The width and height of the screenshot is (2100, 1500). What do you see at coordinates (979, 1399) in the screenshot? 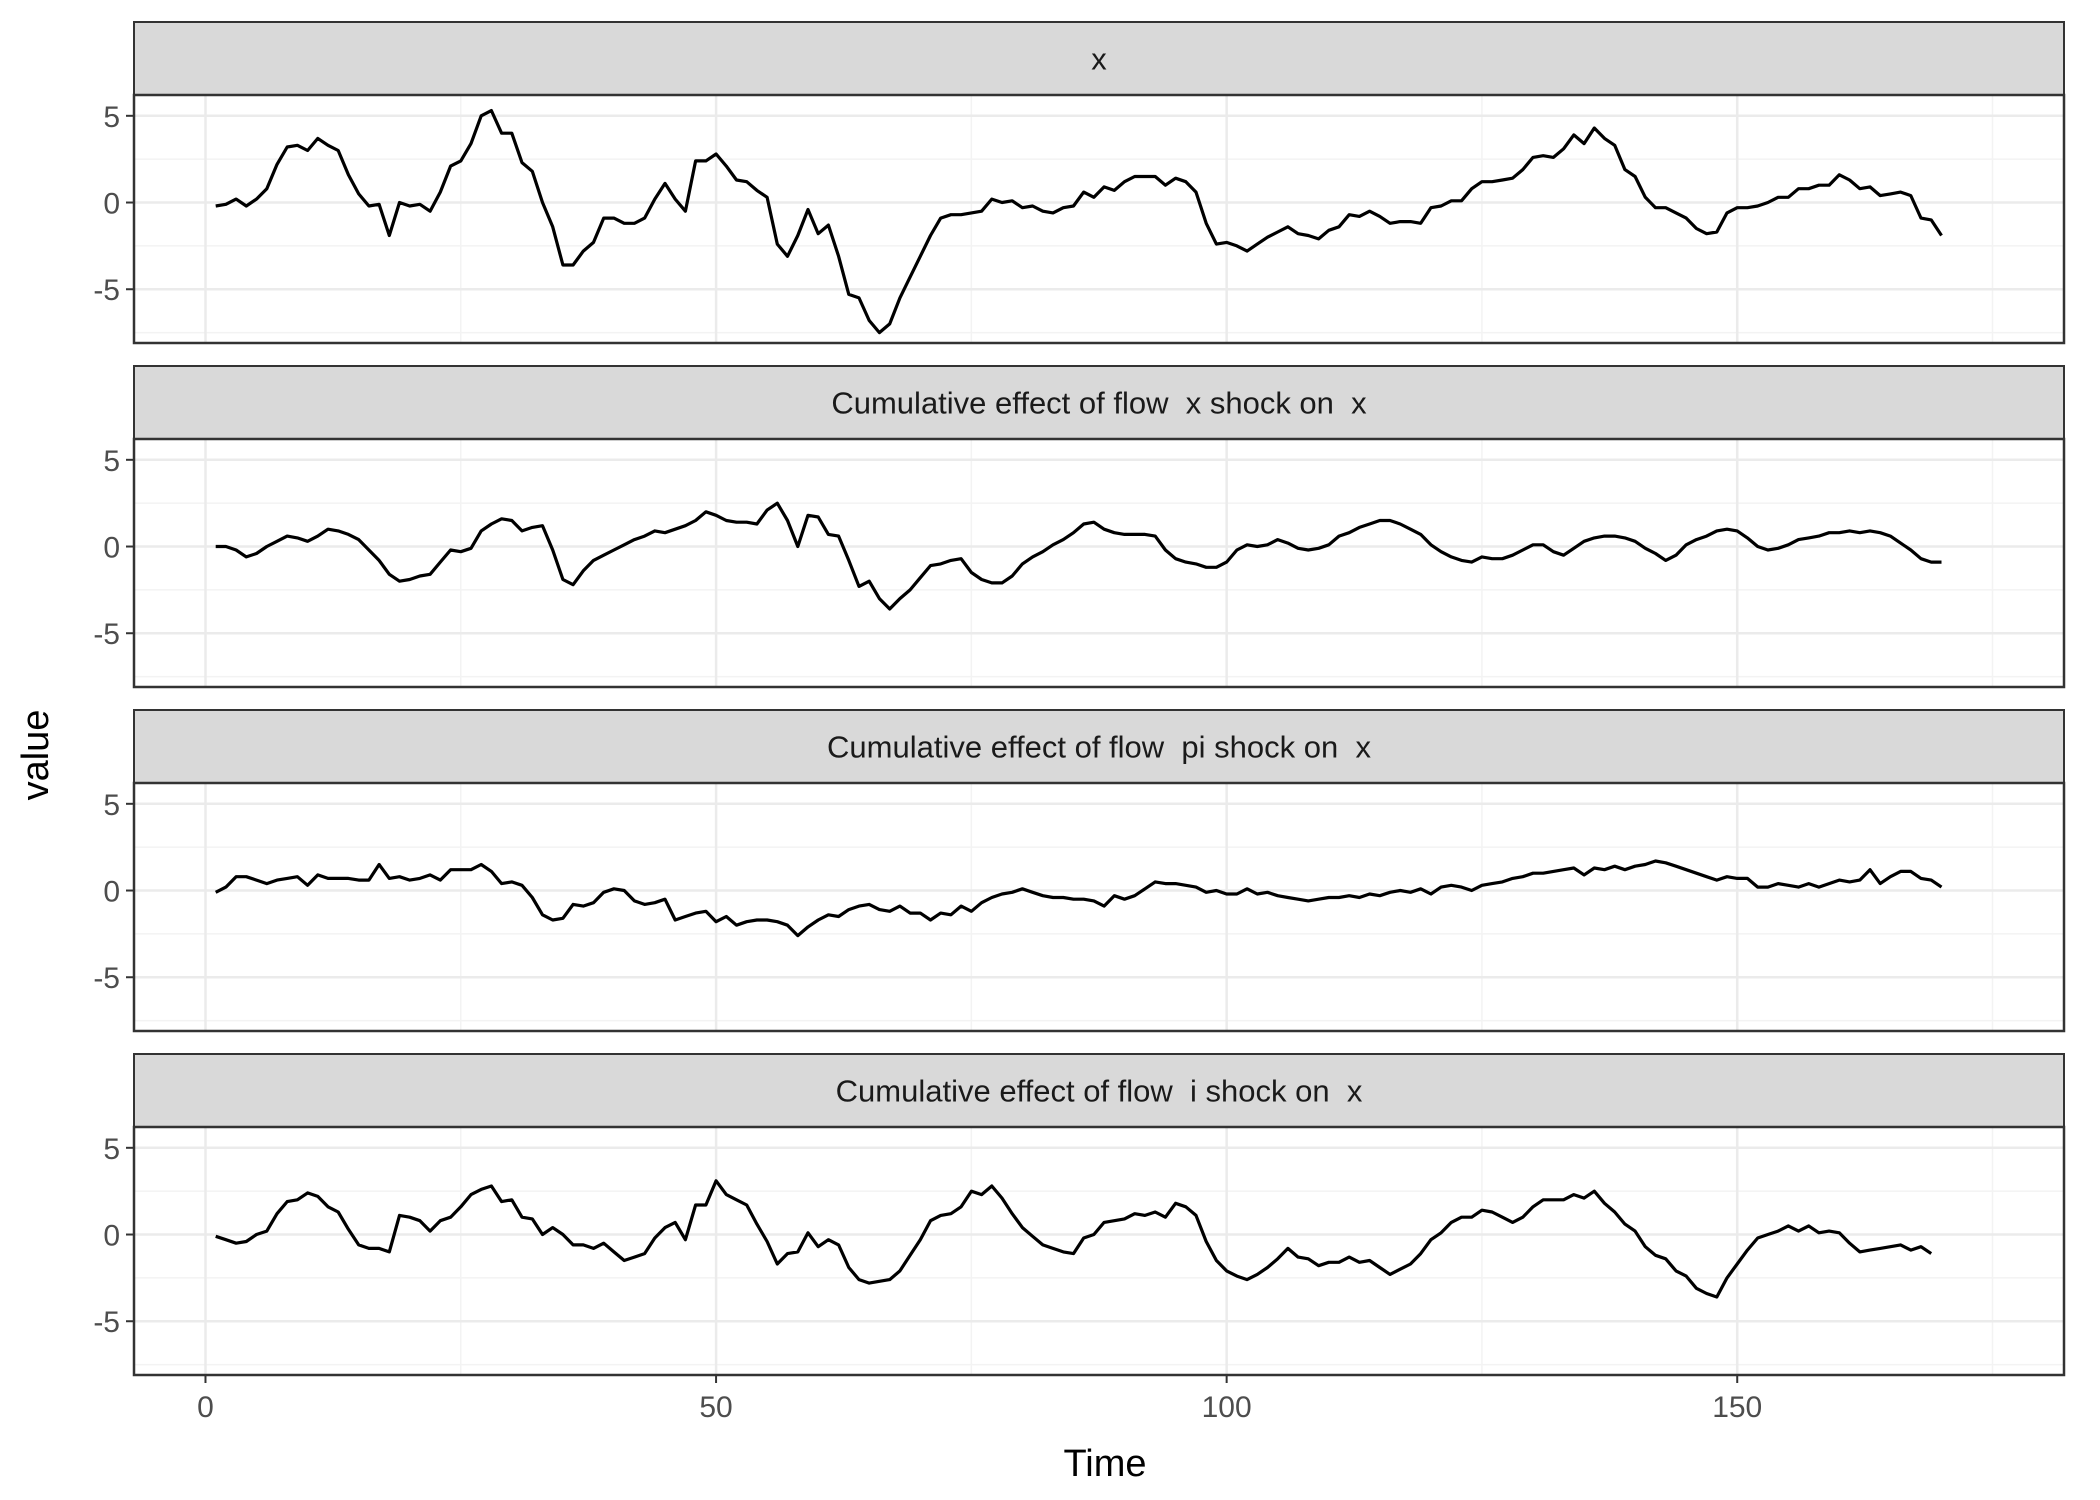
I see `x-axis: 0 50 100 150` at bounding box center [979, 1399].